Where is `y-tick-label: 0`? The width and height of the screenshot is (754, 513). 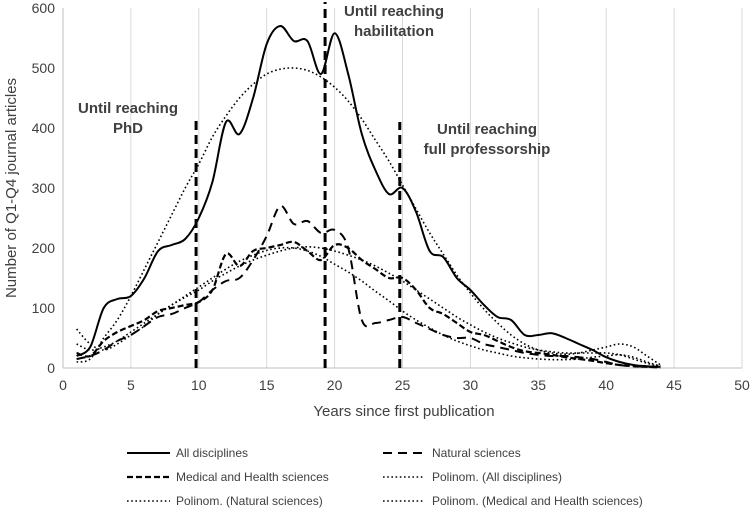 y-tick-label: 0 is located at coordinates (51, 368).